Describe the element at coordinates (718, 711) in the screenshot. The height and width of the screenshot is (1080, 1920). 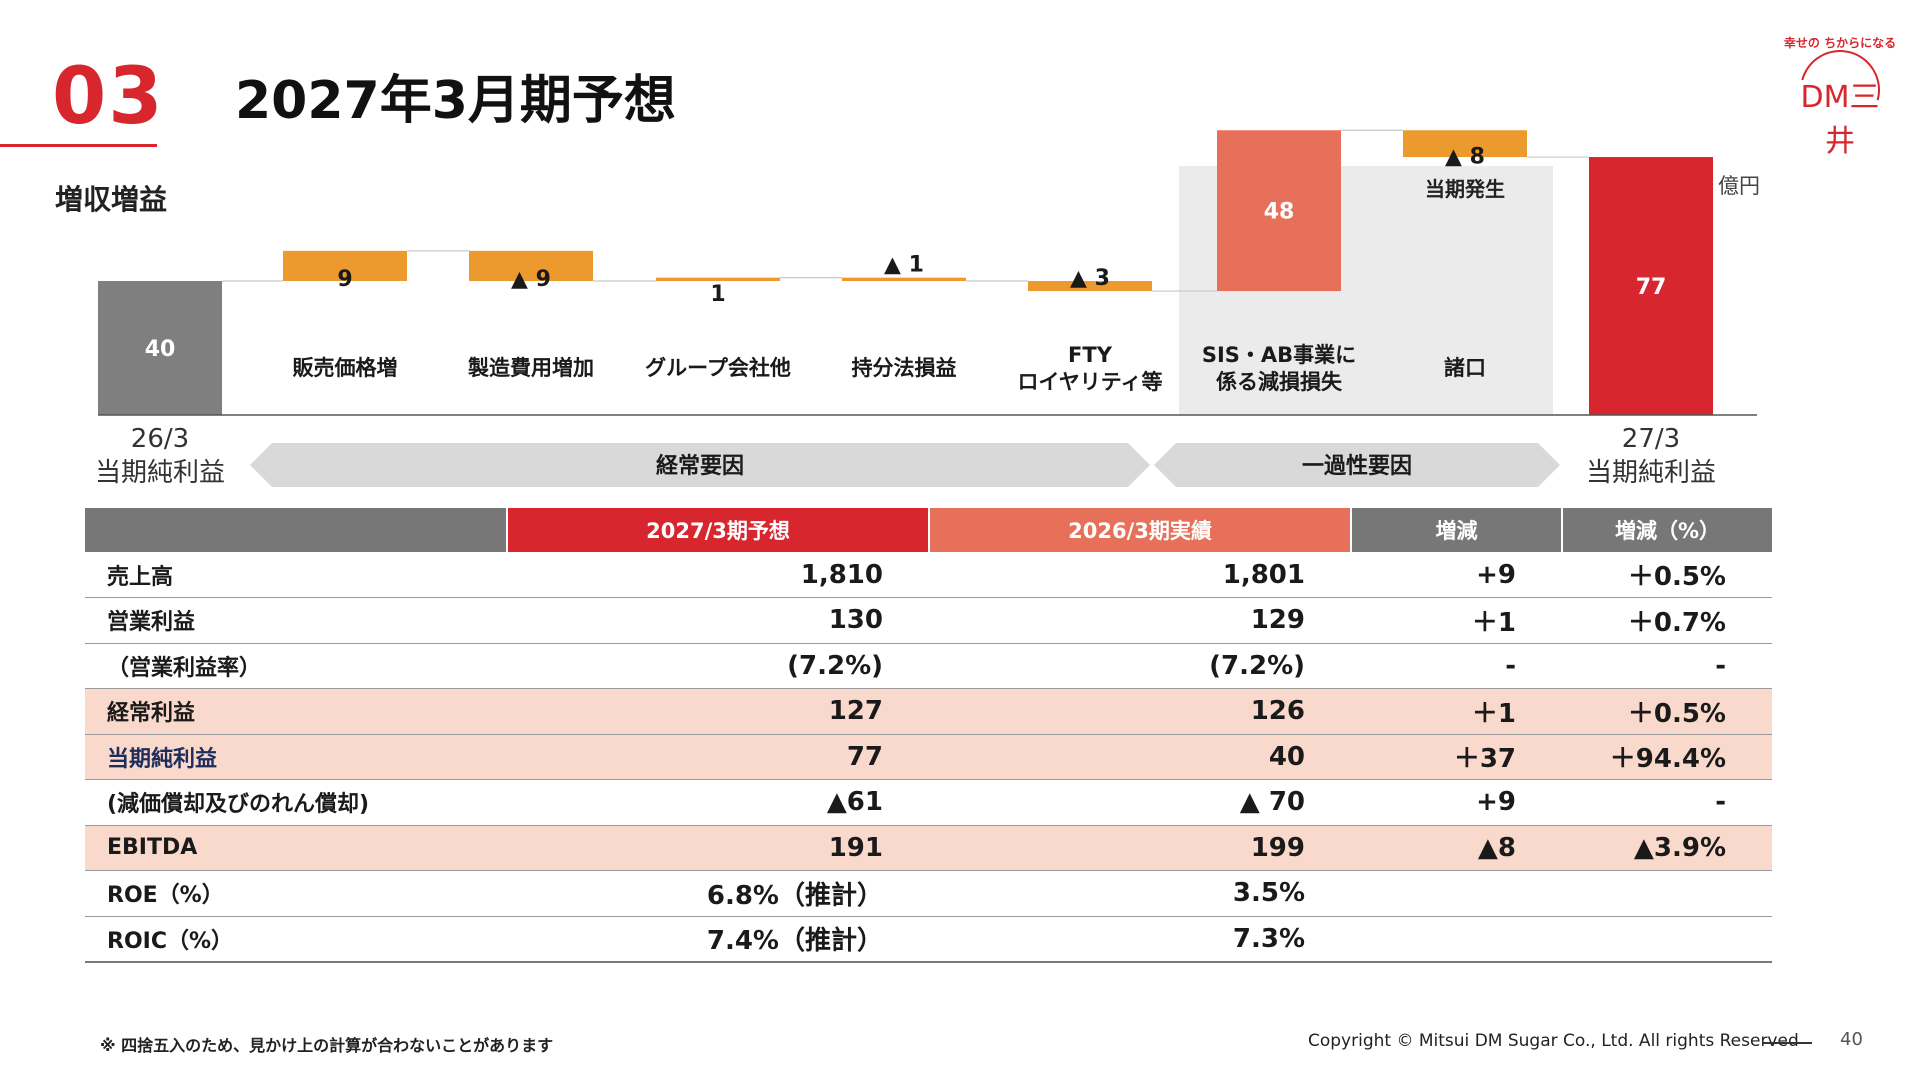
I see `row-cell: 127` at that location.